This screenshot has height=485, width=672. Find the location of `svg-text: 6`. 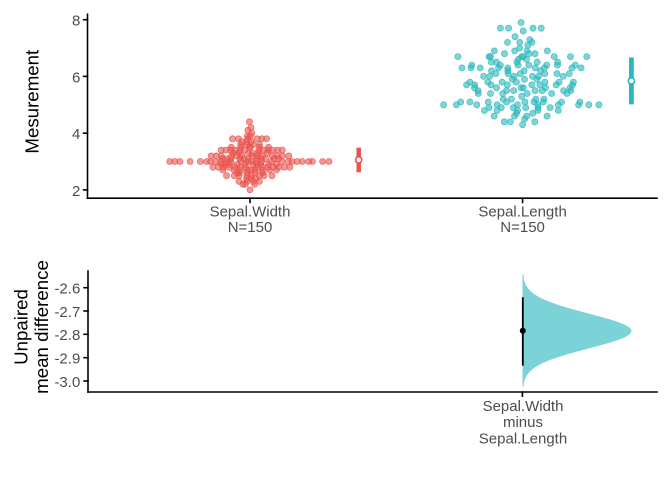

svg-text: 6 is located at coordinates (76, 77).